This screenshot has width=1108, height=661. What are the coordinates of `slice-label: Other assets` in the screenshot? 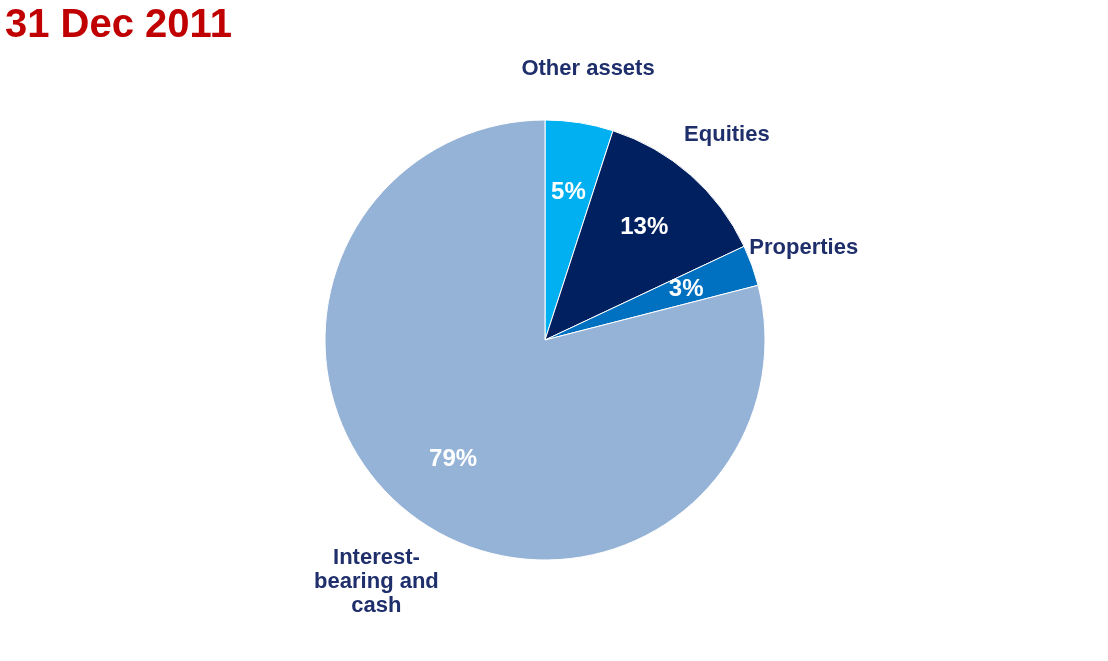 It's located at (588, 68).